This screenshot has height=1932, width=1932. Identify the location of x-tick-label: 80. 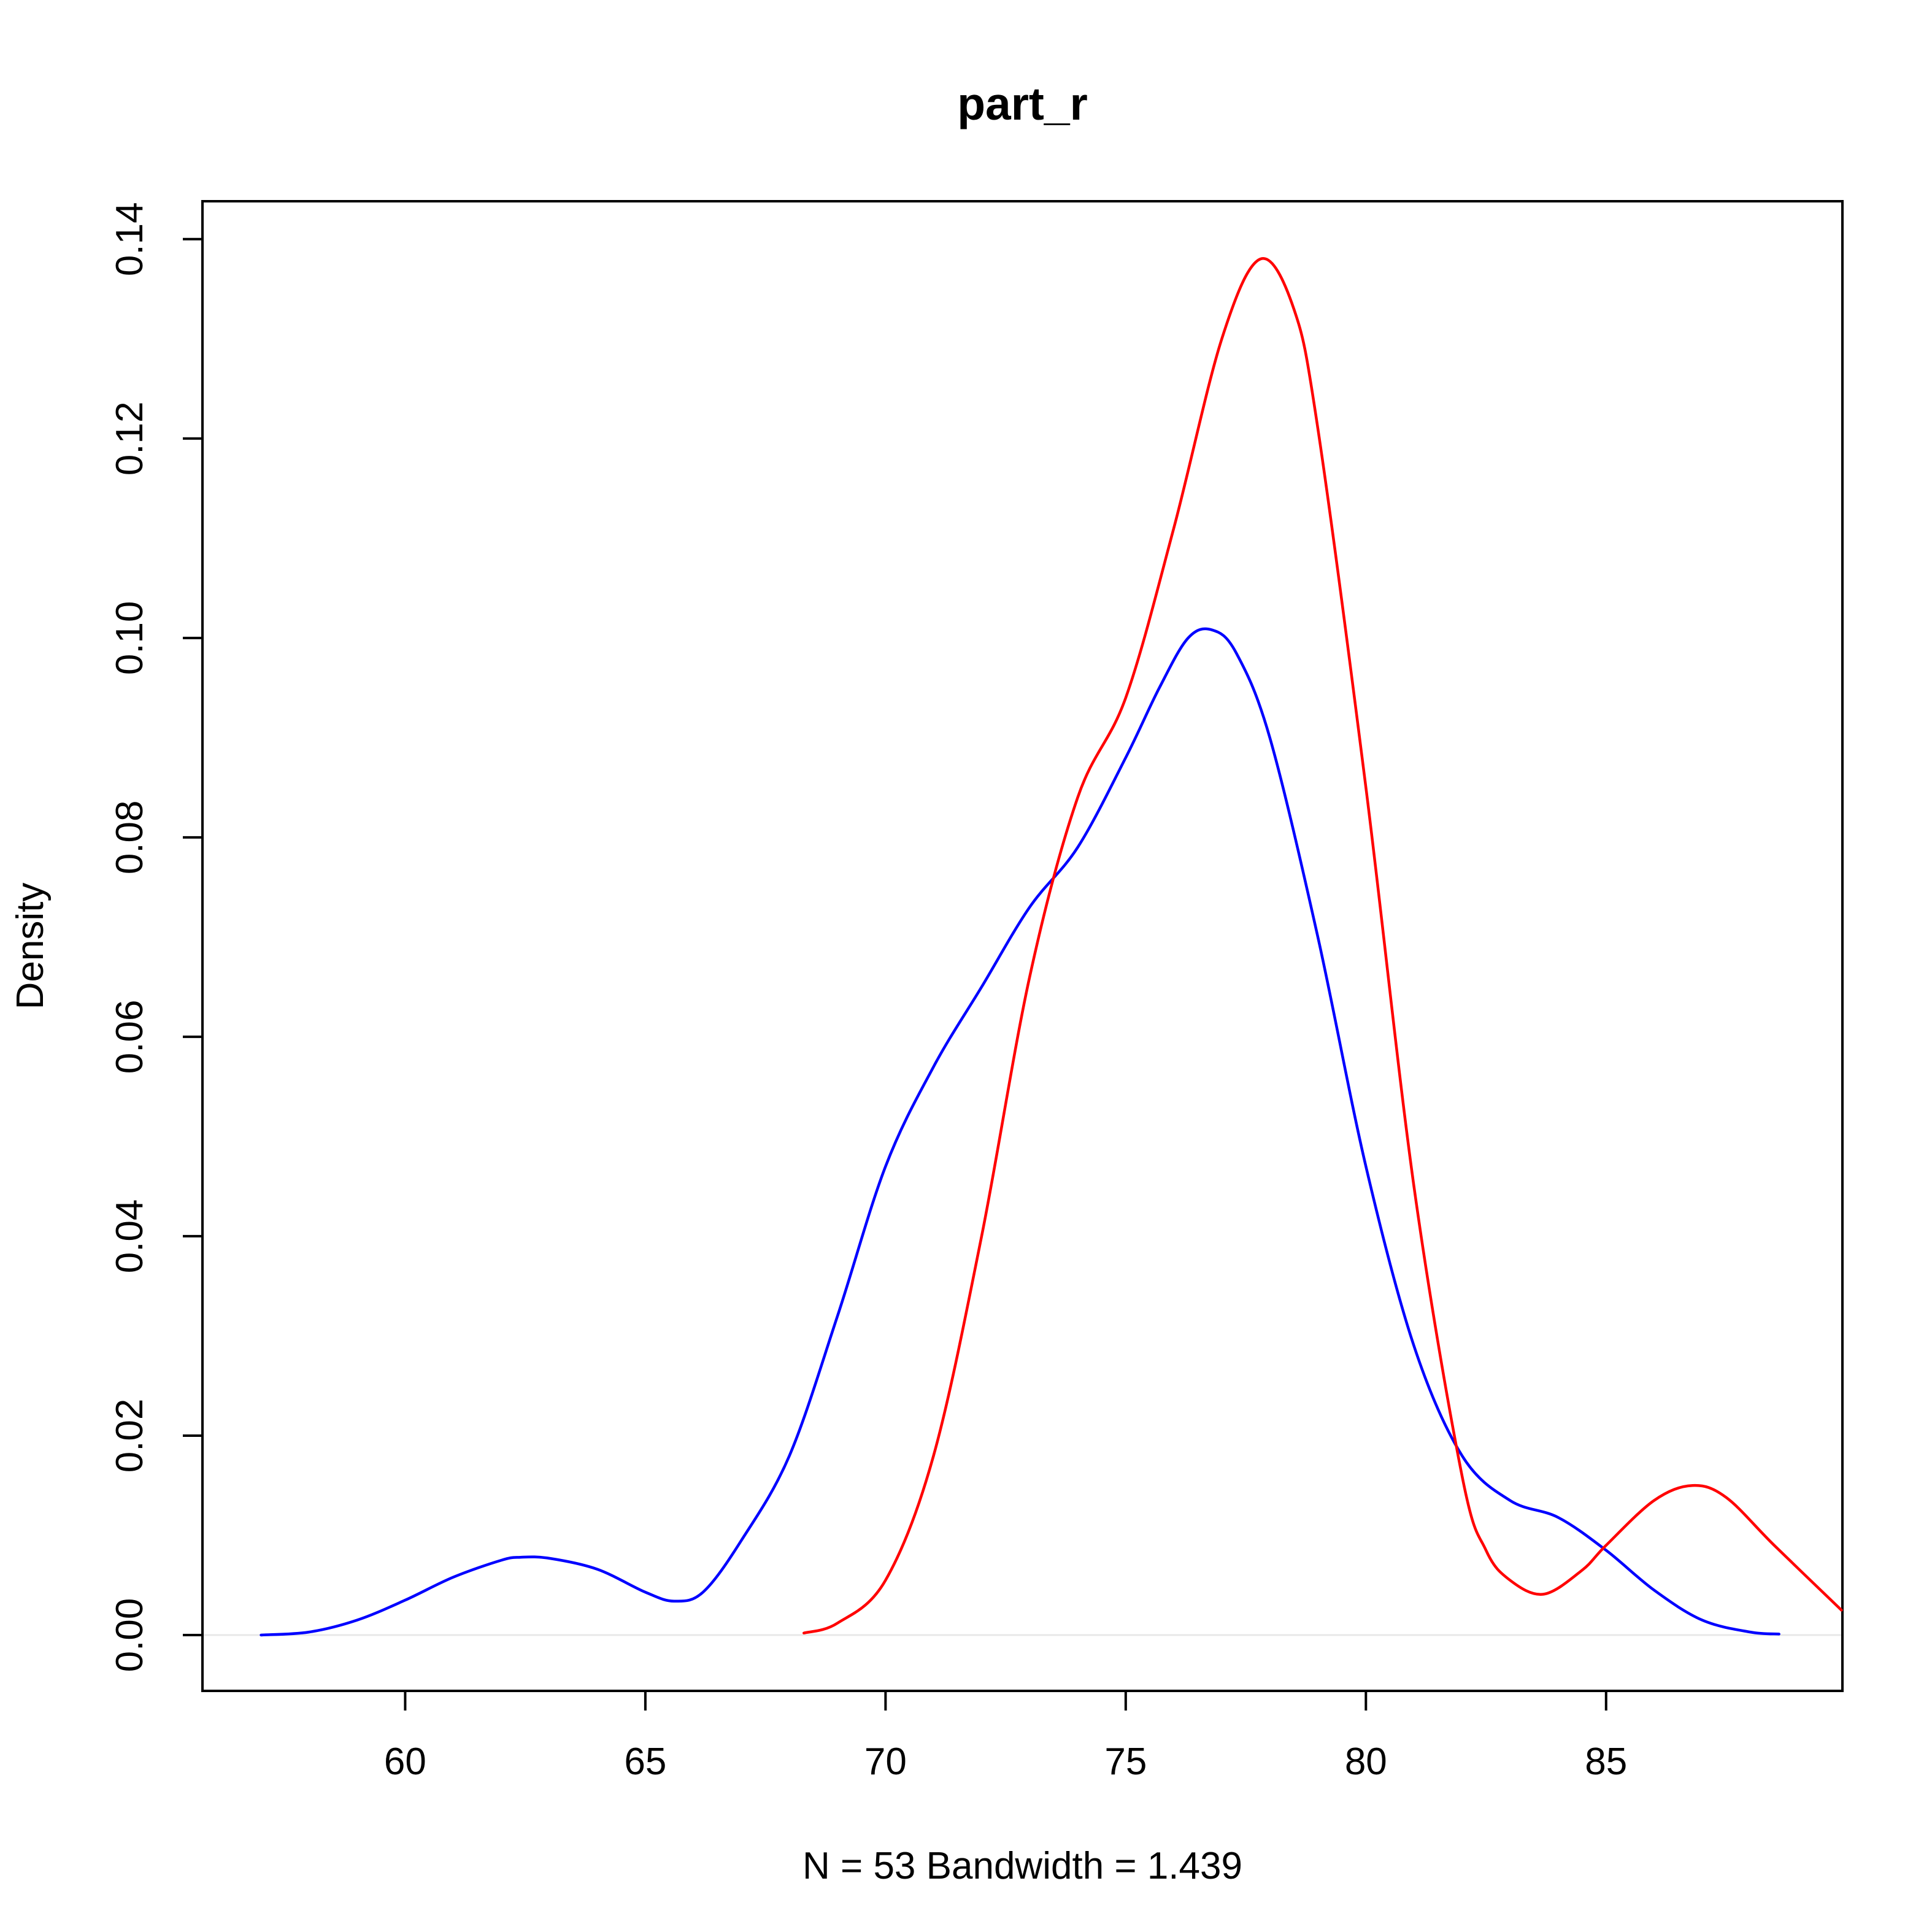
(1366, 1762).